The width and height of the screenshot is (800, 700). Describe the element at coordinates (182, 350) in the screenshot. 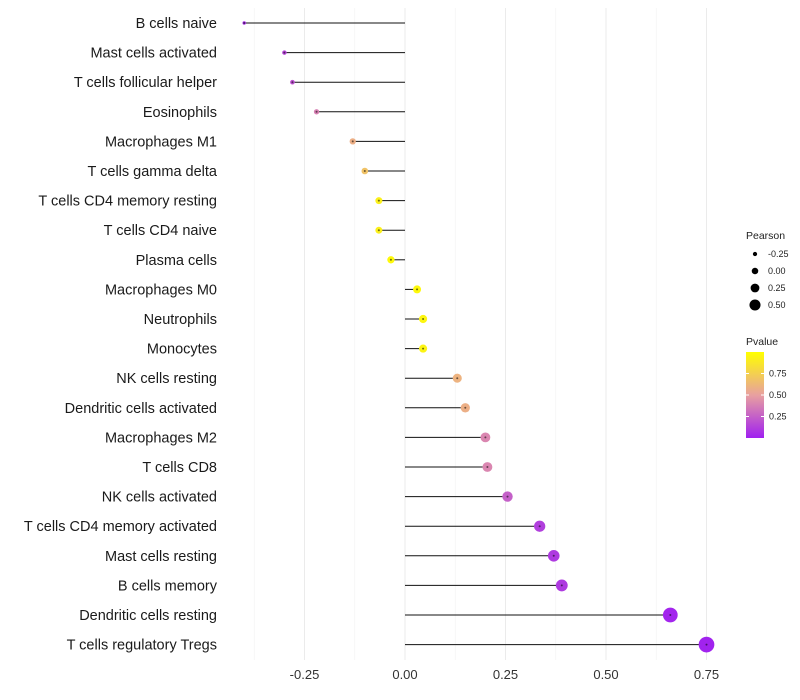

I see `category-label: Monocytes` at that location.